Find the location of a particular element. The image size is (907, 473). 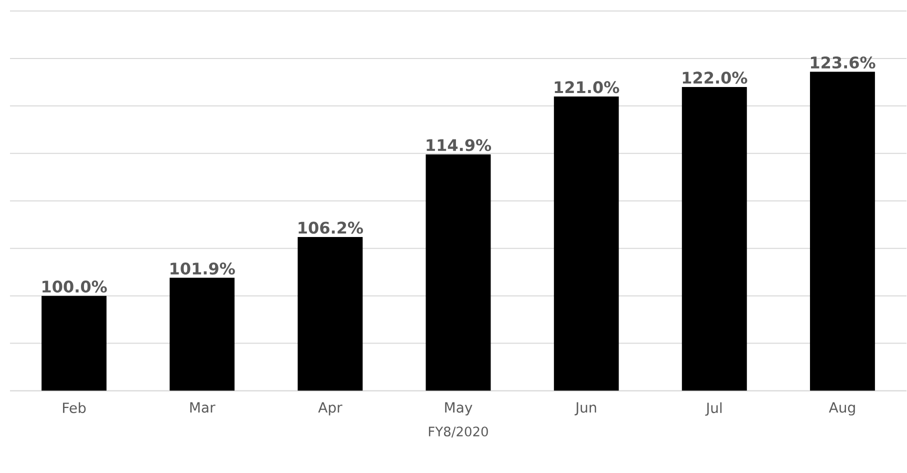

data-label: 106.2% is located at coordinates (330, 228).